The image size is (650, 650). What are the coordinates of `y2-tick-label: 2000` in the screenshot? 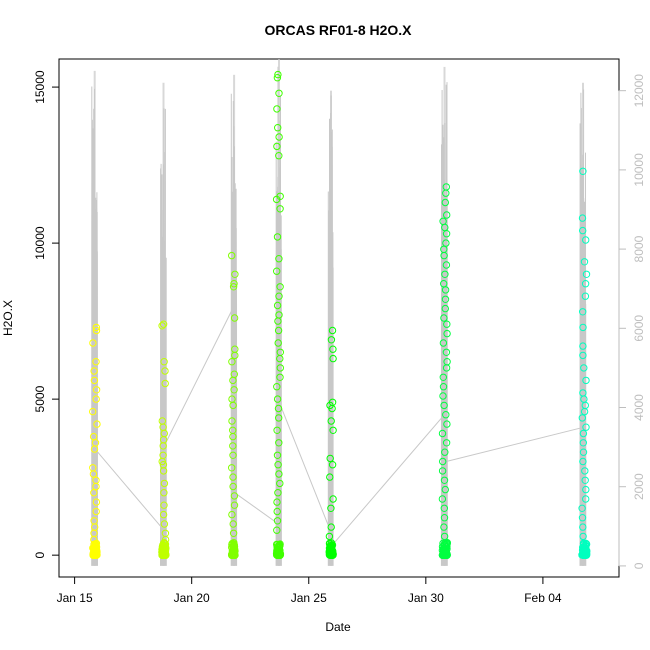 It's located at (639, 486).